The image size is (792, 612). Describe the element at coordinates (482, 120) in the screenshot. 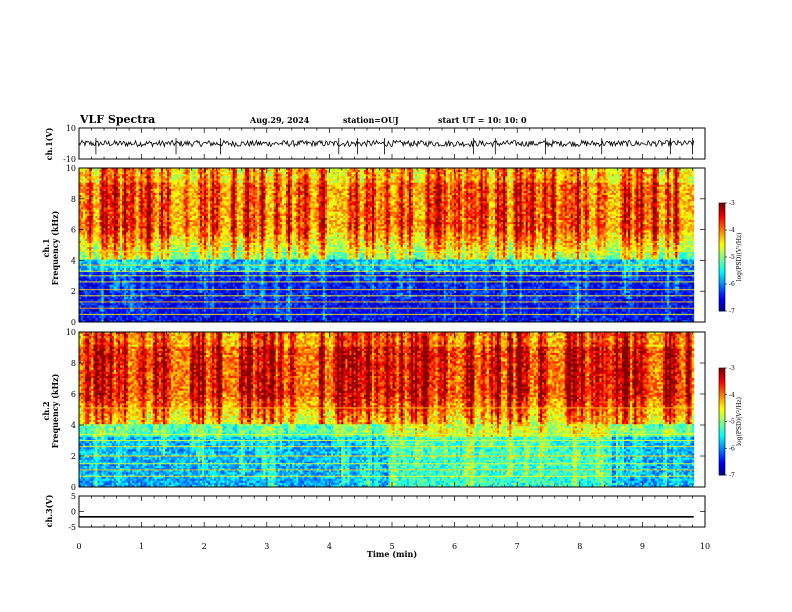

I see `start-time-label: start UT = 10: 10: 0` at that location.